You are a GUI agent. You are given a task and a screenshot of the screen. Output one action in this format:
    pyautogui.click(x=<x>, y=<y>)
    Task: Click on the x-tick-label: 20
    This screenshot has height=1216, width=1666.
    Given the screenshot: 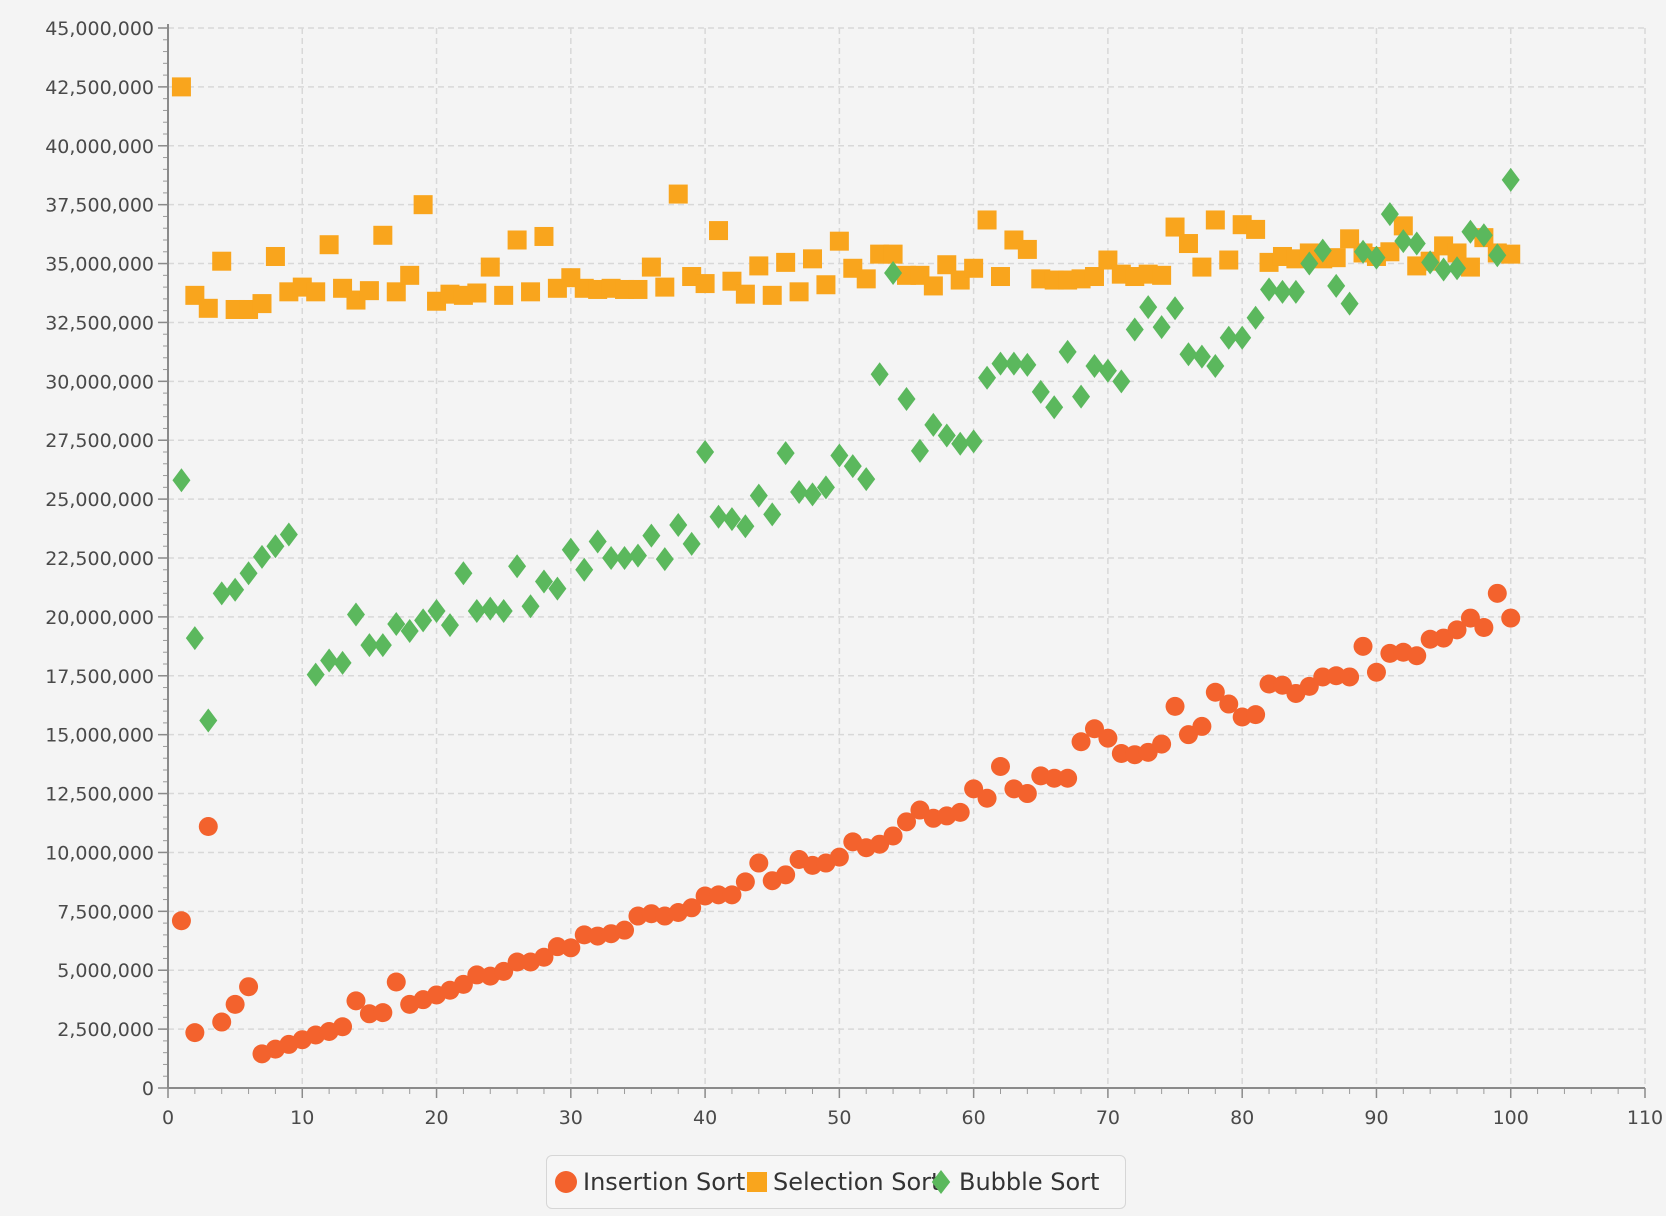 What is the action you would take?
    pyautogui.click(x=436, y=1118)
    